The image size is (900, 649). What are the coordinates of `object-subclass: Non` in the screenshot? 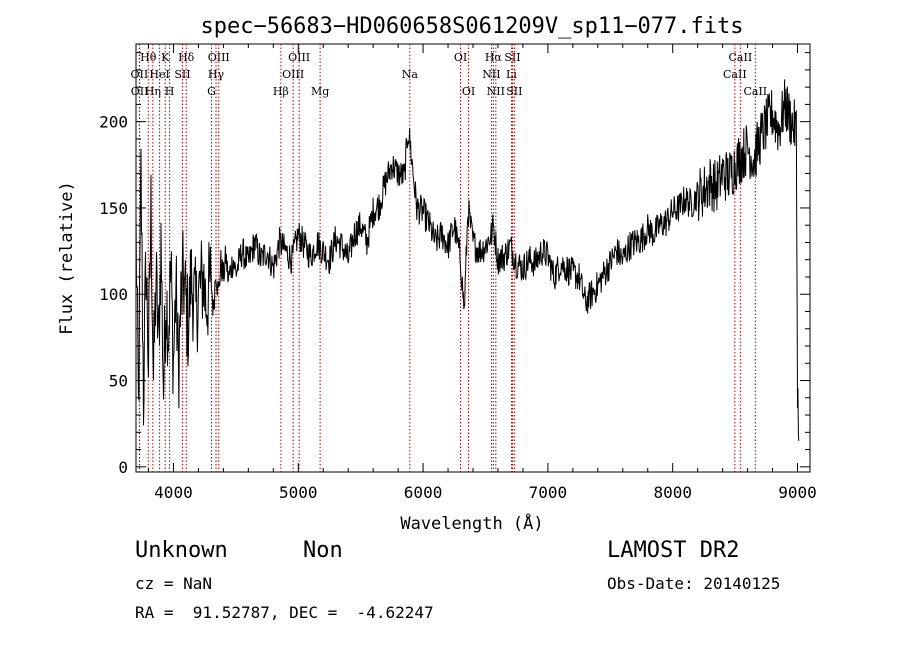 It's located at (323, 550).